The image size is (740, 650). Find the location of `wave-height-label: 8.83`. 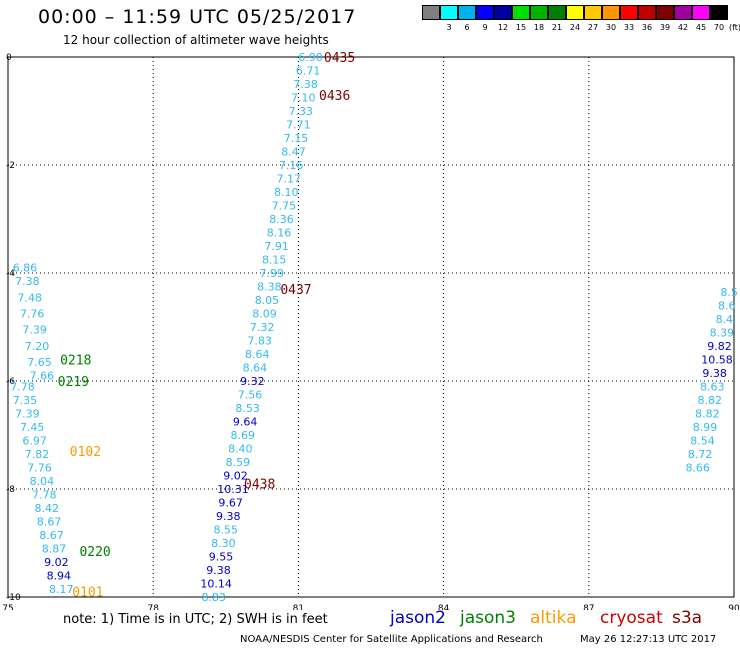

wave-height-label: 8.83 is located at coordinates (213, 597).